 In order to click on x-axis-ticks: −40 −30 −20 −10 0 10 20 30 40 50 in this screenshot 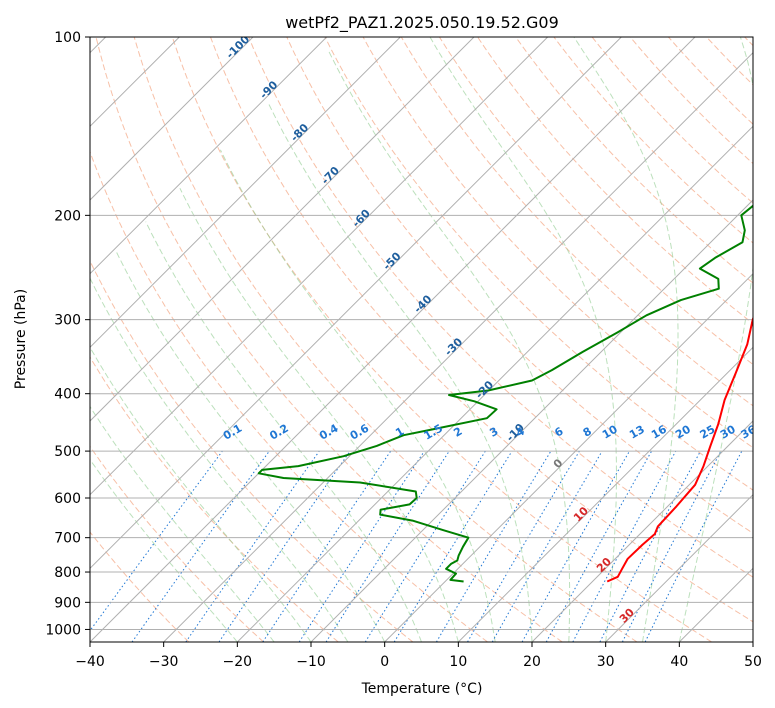, I will do `click(418, 656)`.